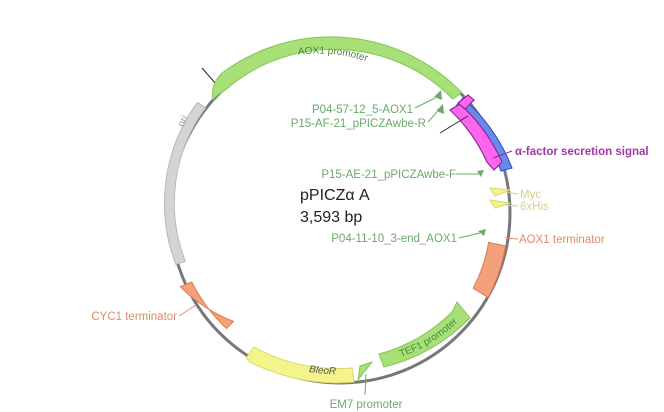  Describe the element at coordinates (335, 195) in the screenshot. I see `plasmid-name: pPICZα A` at that location.